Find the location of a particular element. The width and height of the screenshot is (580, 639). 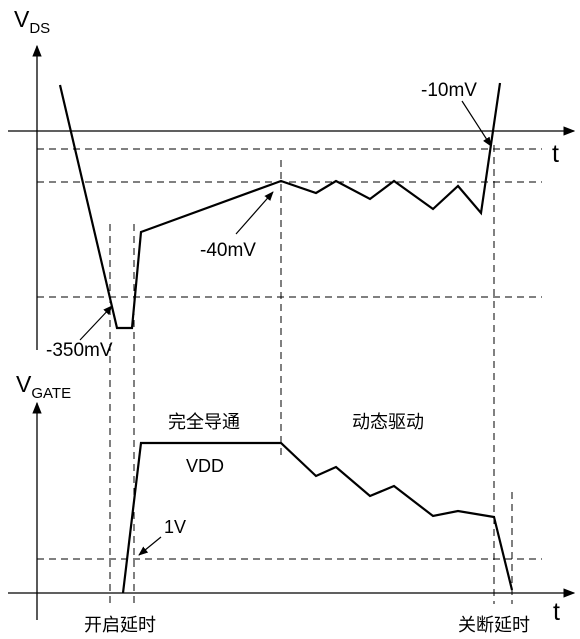

vds-y-label-sub: DS is located at coordinates (39, 28).